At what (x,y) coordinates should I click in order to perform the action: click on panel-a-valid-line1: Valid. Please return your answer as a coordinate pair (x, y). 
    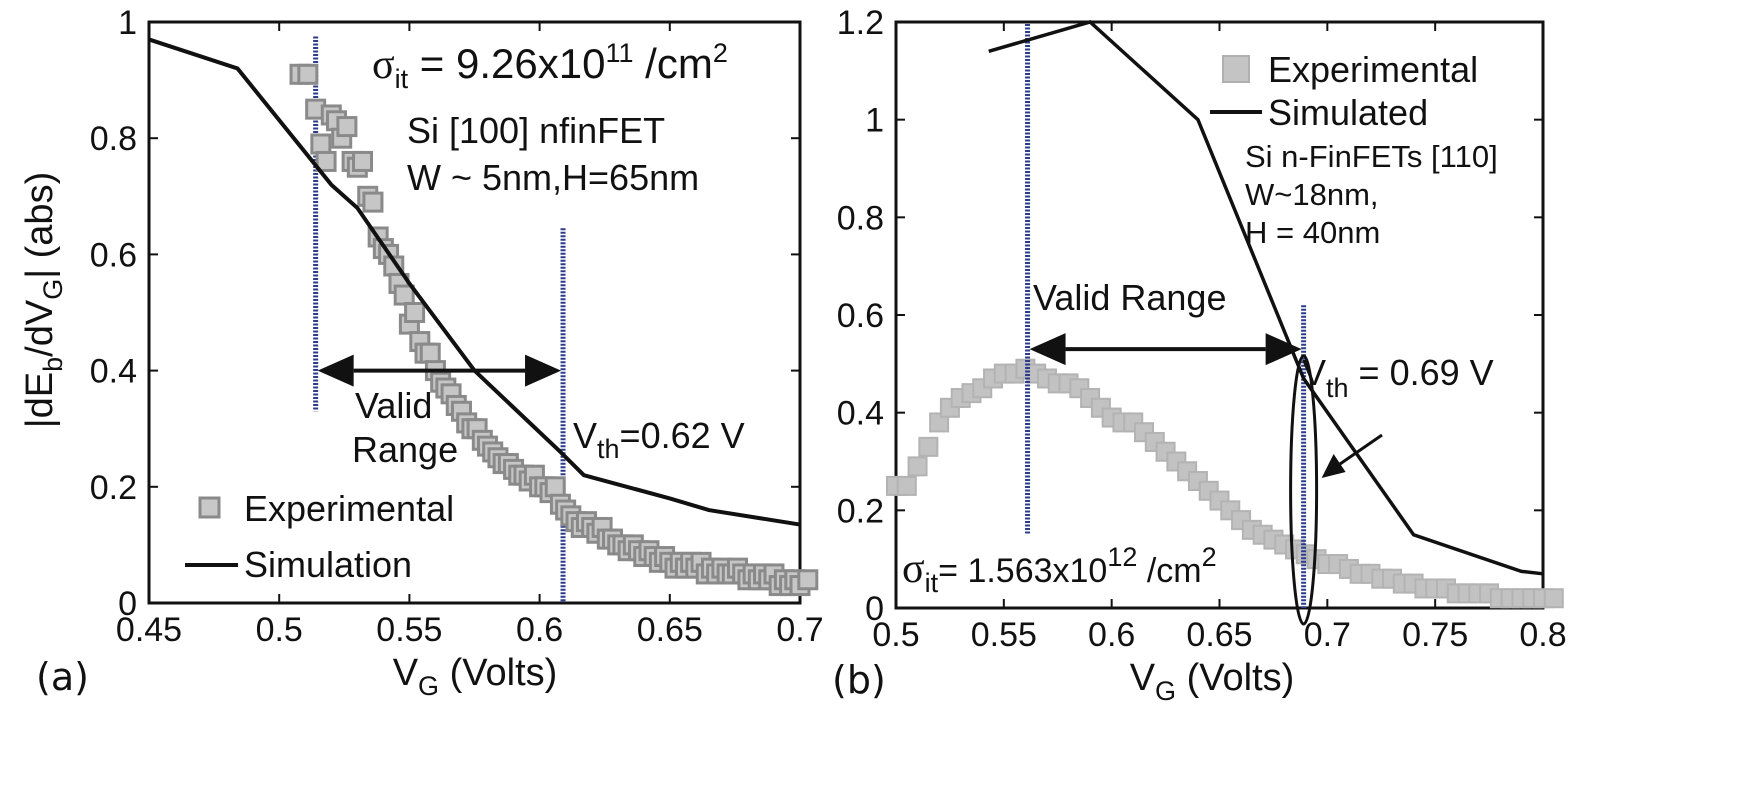
    Looking at the image, I should click on (393, 405).